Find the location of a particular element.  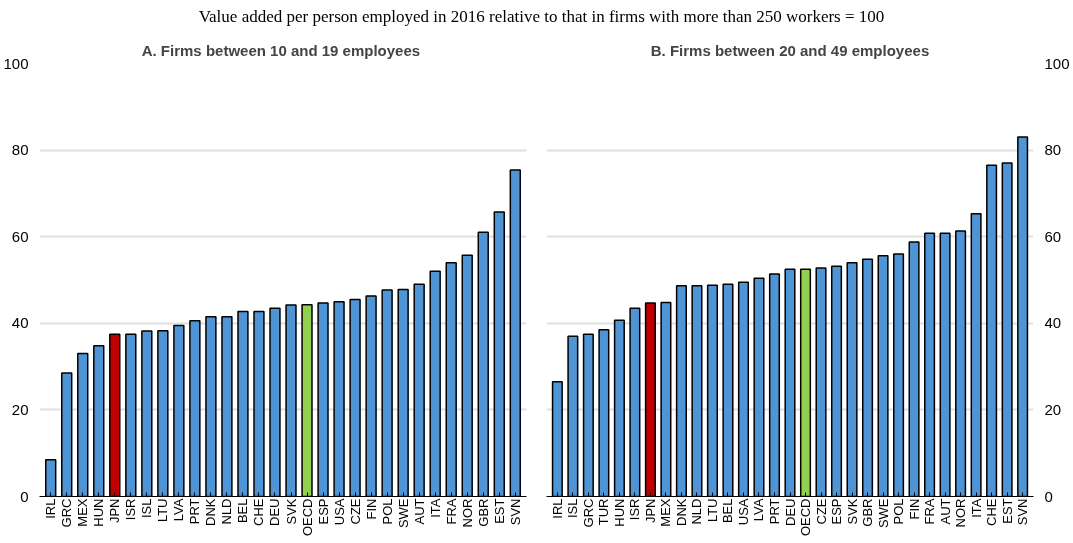

chart-title: A. Firms between 10 and 19 employees is located at coordinates (281, 50).